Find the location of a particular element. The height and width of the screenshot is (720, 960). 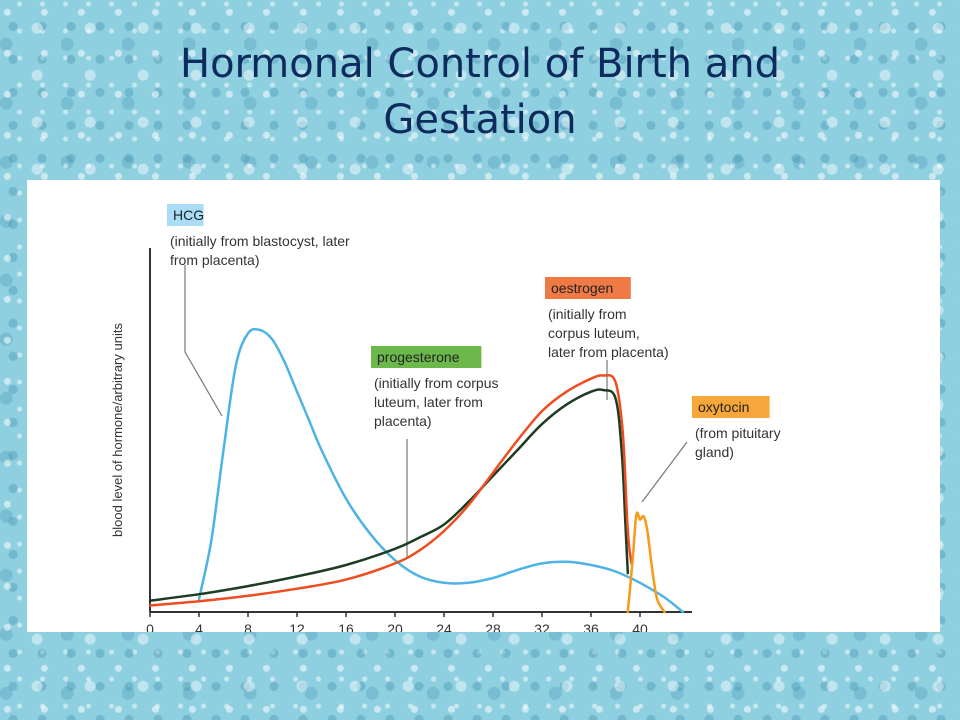

legend-box-oxytocin is located at coordinates (731, 407).